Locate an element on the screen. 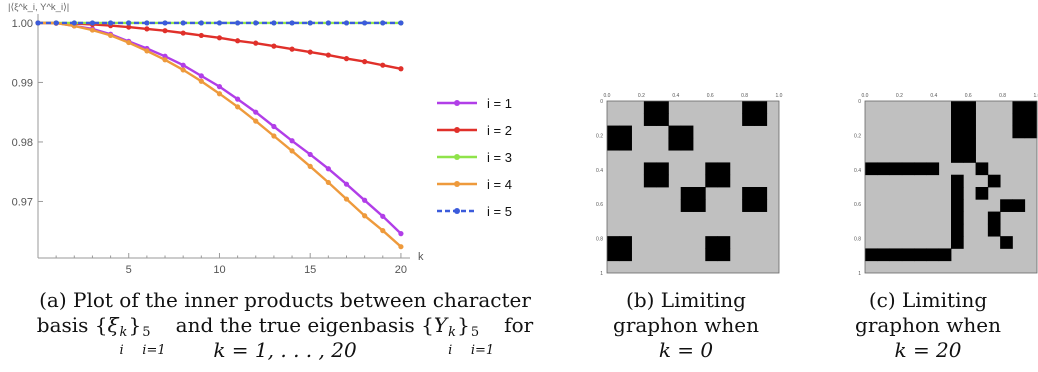 The width and height of the screenshot is (1038, 372). caption-b-line1: (b) Limiting is located at coordinates (686, 300).